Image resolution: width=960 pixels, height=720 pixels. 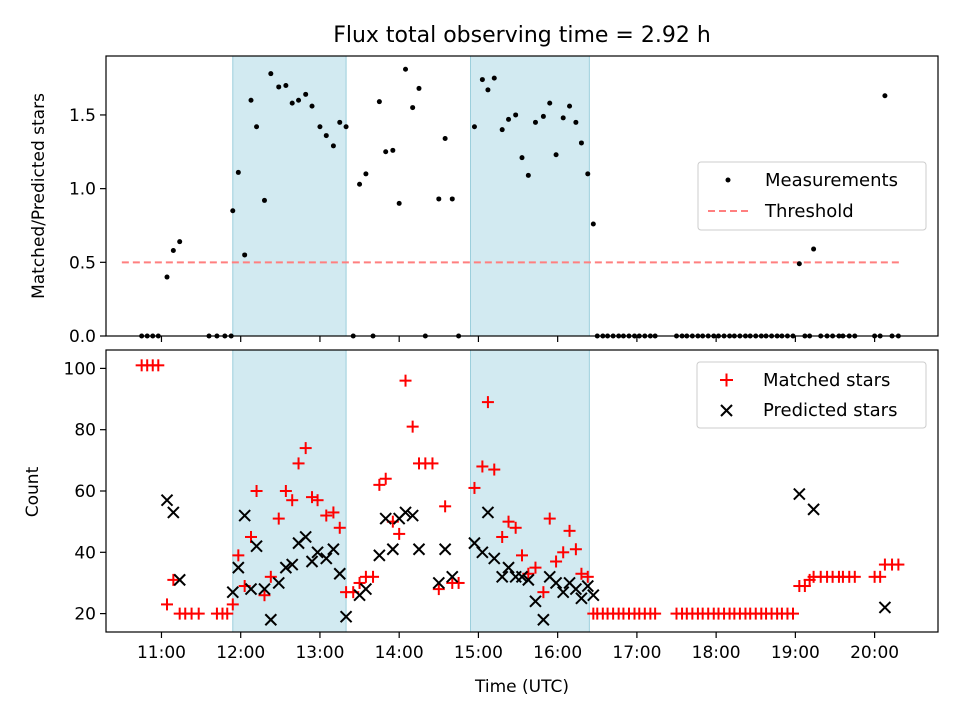 I want to click on top-shaded-intervals, so click(x=411, y=196).